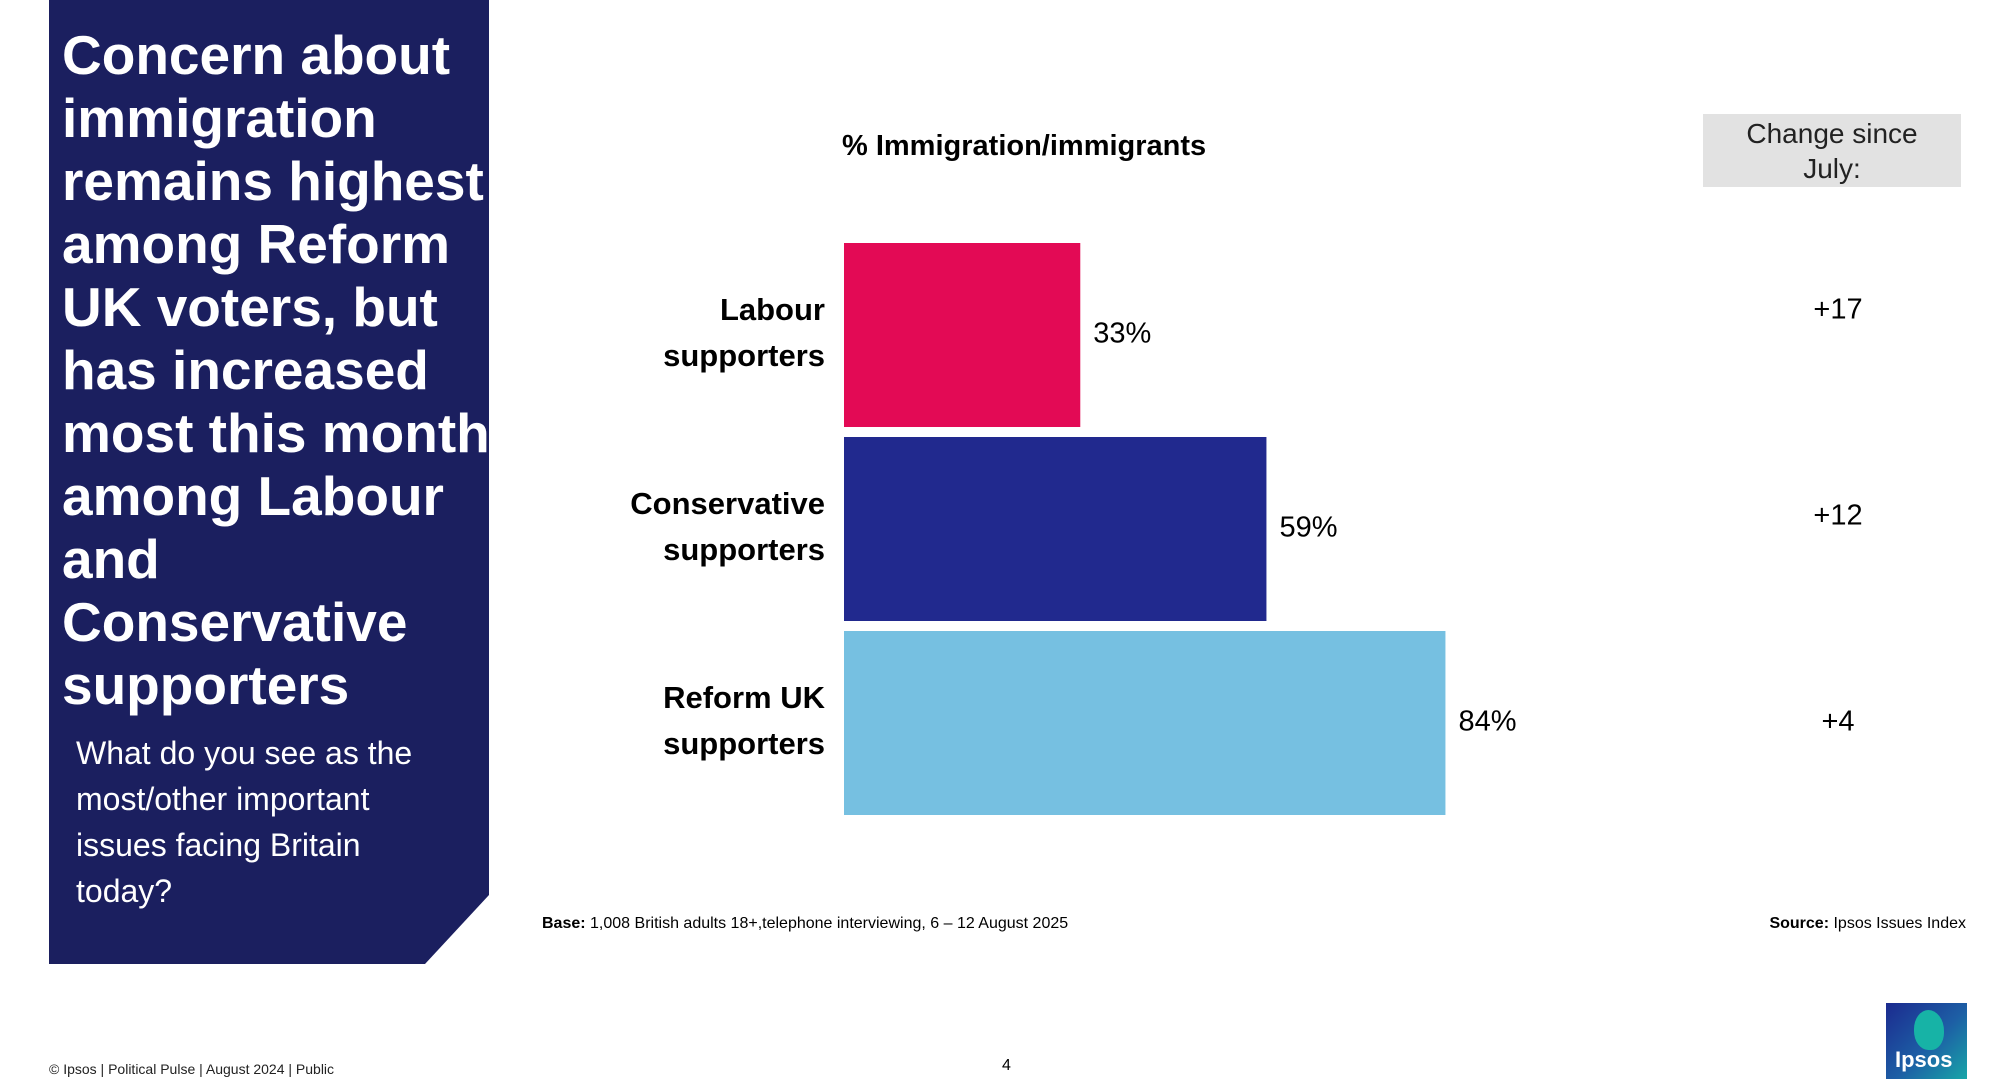 Image resolution: width=2000 pixels, height=1092 pixels. Describe the element at coordinates (1799, 923) in the screenshot. I see `source-label: Source:` at that location.